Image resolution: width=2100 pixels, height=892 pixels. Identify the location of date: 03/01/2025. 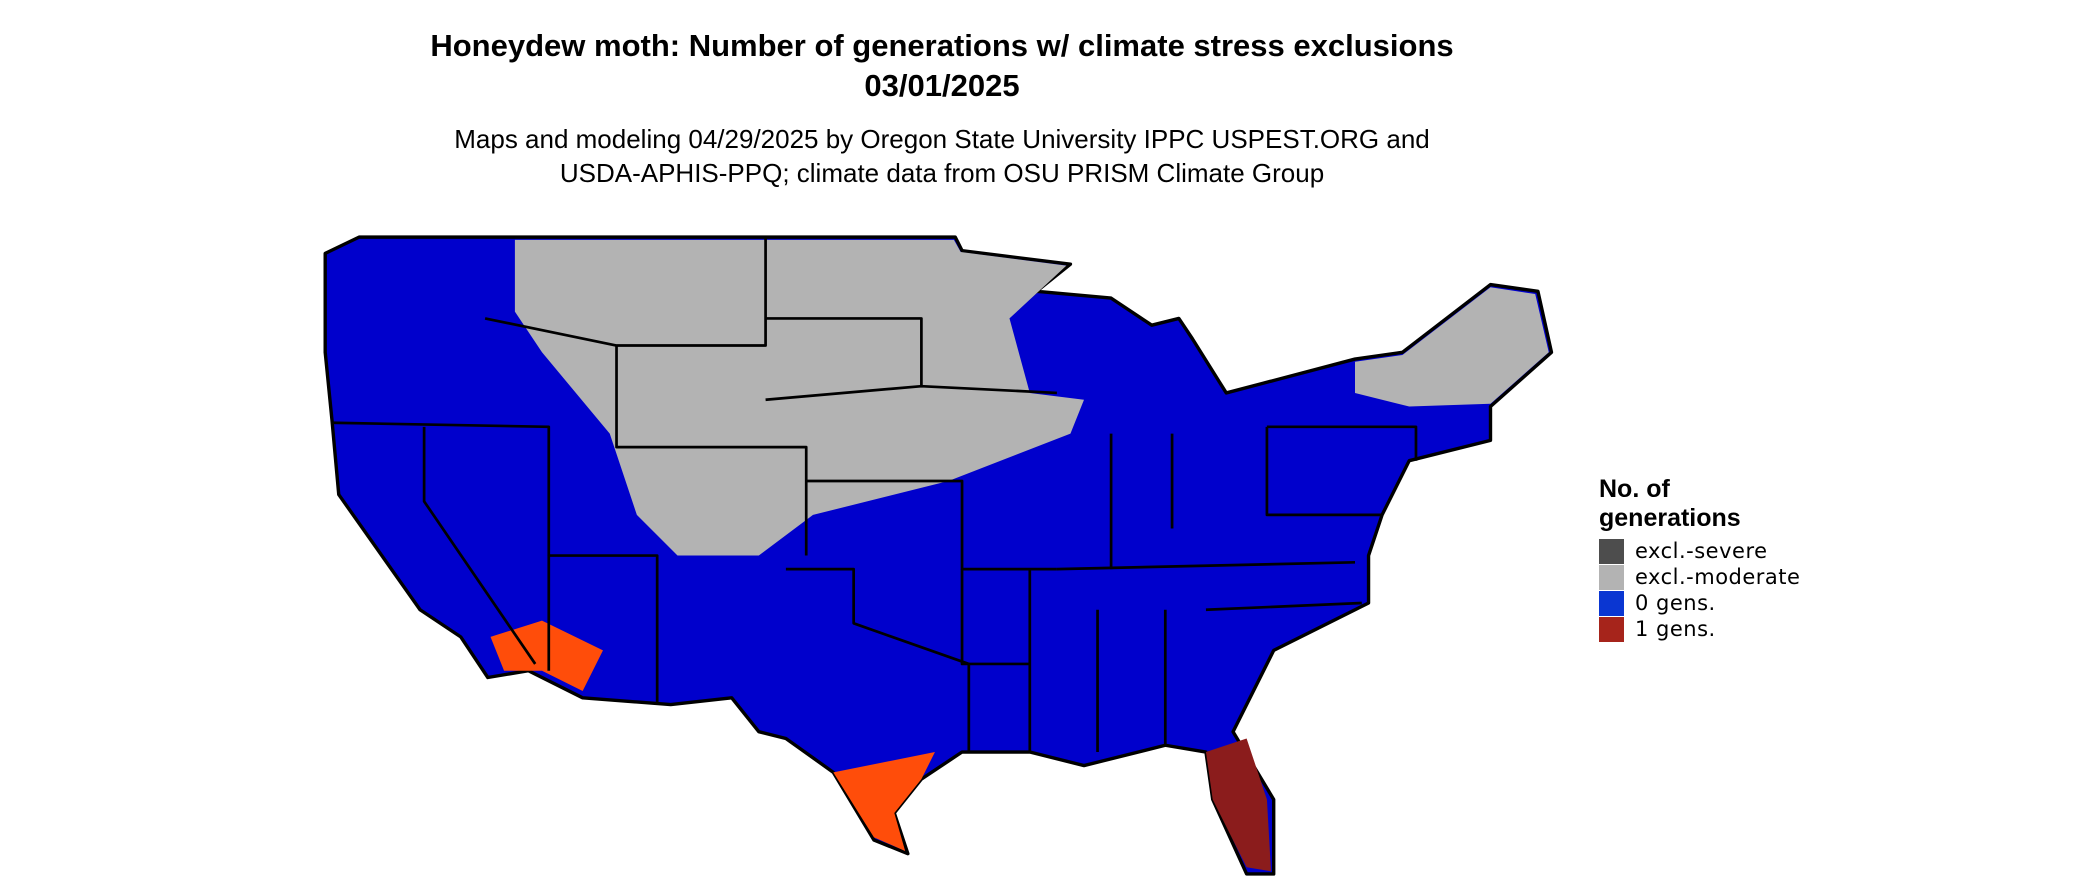
(941, 85).